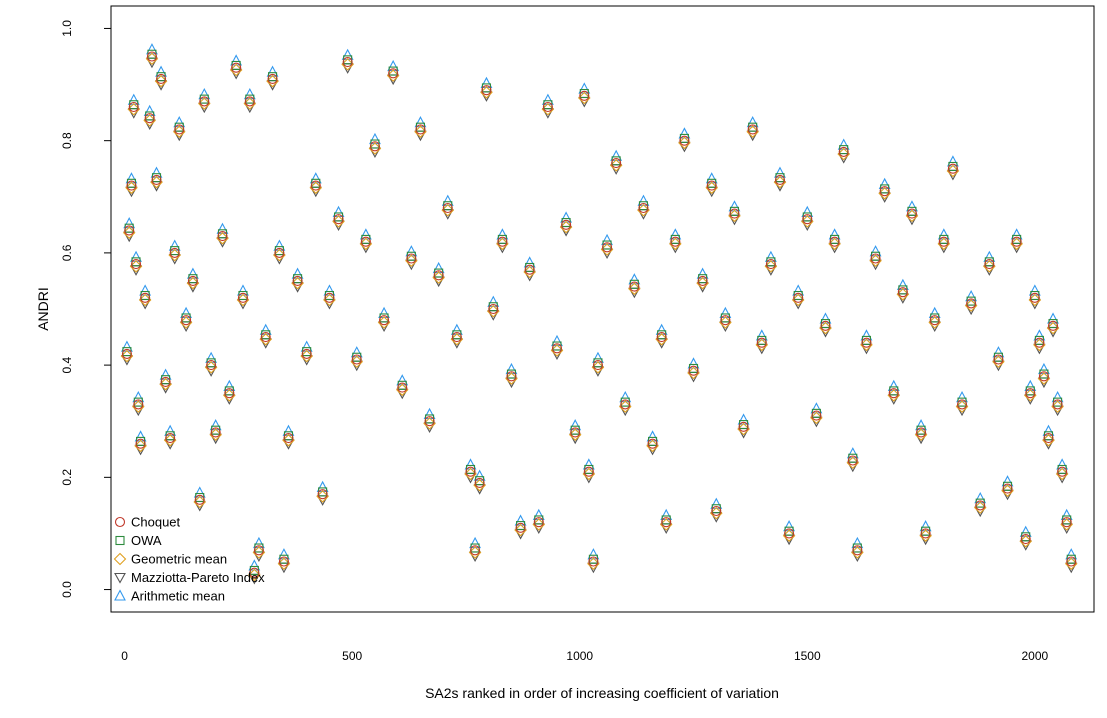  What do you see at coordinates (67, 28) in the screenshot?
I see `y-tick-label: 1.0` at bounding box center [67, 28].